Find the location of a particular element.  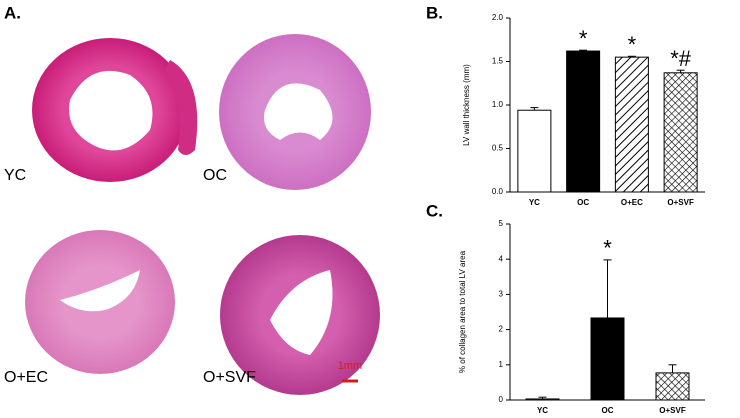

scale-bar-label: 1mm is located at coordinates (350, 366).